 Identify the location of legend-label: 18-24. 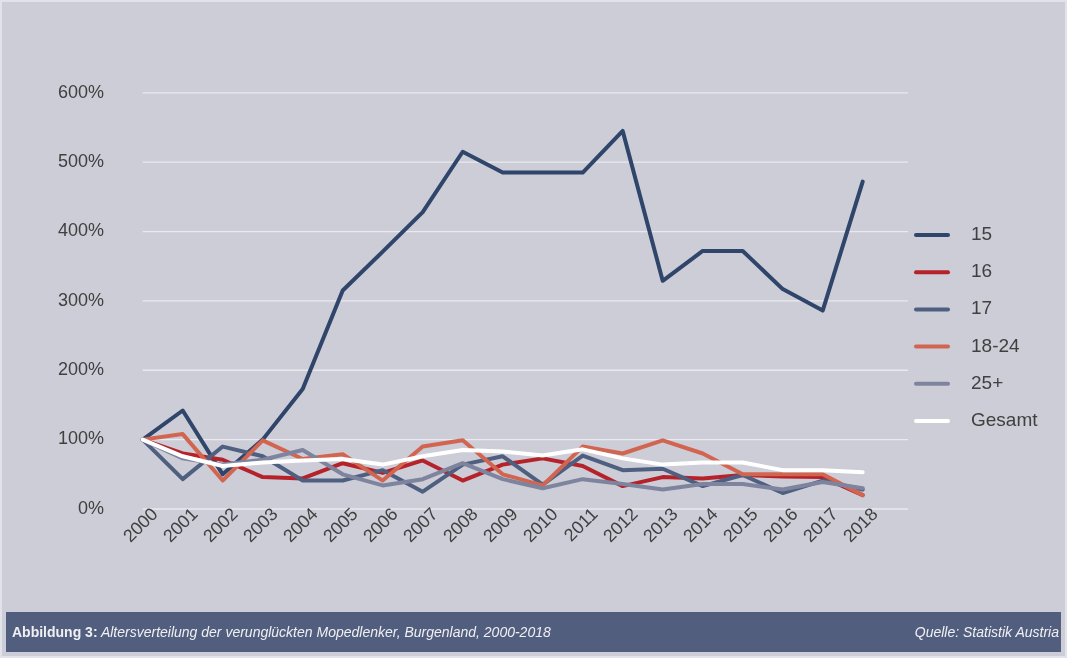
(996, 345).